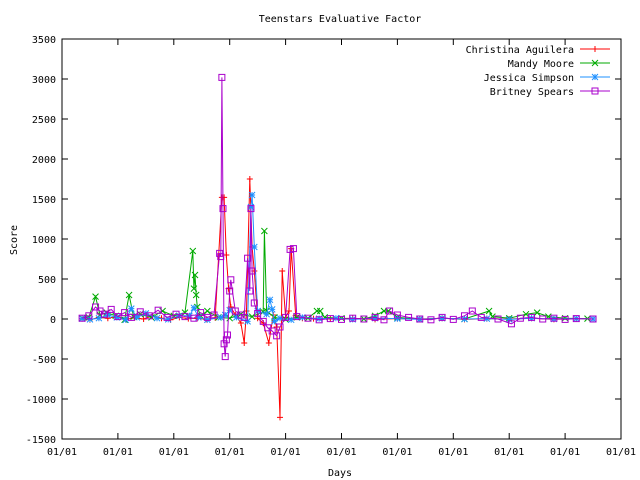  What do you see at coordinates (541, 64) in the screenshot?
I see `legend-label: Mandy Moore` at bounding box center [541, 64].